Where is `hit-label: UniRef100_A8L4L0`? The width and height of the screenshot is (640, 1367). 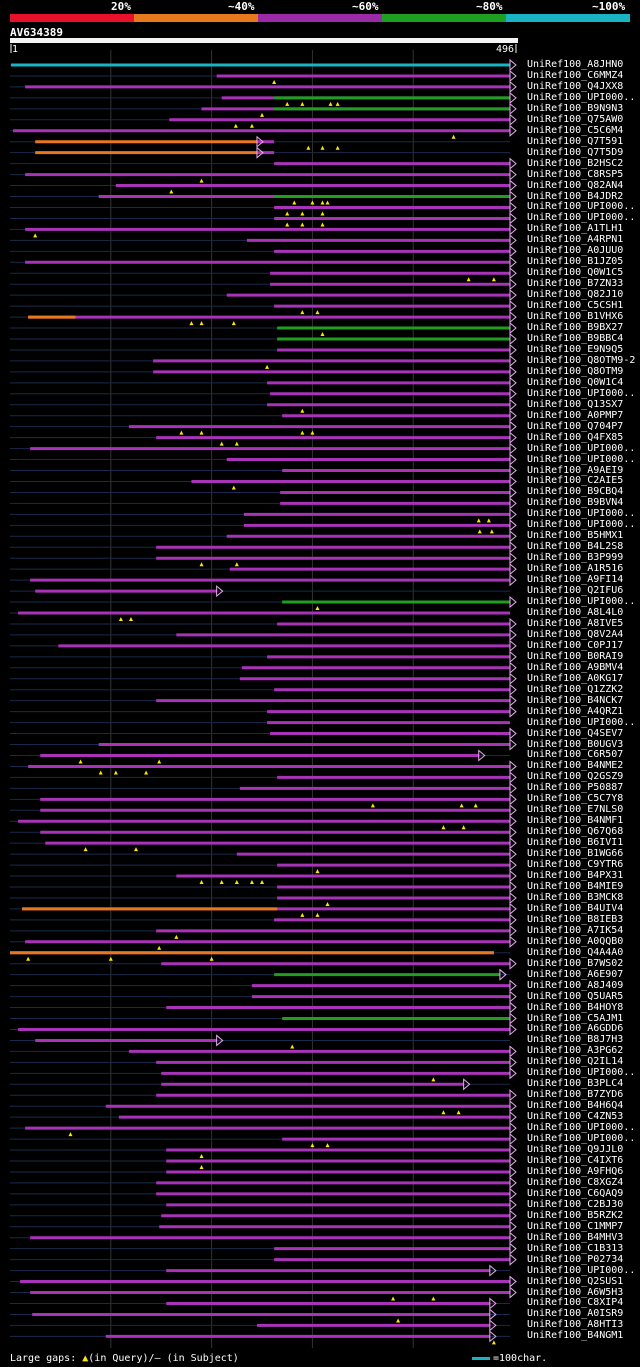
hit-label: UniRef100_A8L4L0 is located at coordinates (575, 612).